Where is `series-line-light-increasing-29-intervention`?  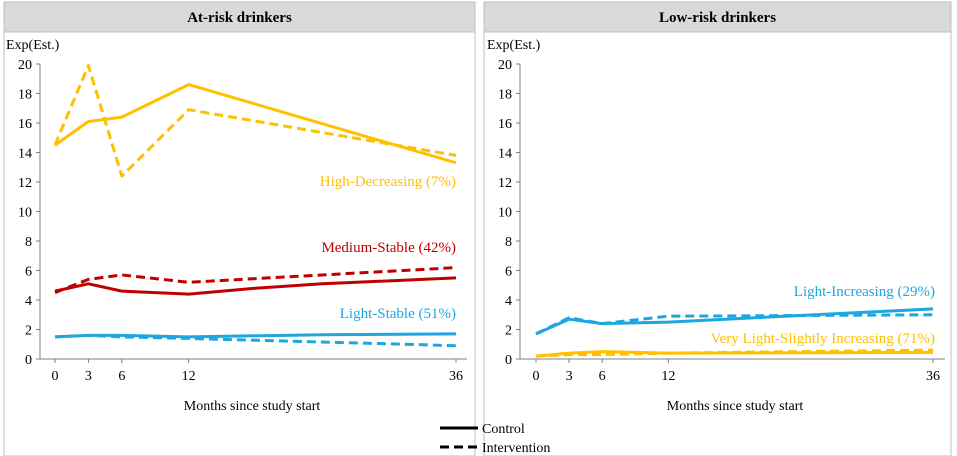 series-line-light-increasing-29-intervention is located at coordinates (734, 324).